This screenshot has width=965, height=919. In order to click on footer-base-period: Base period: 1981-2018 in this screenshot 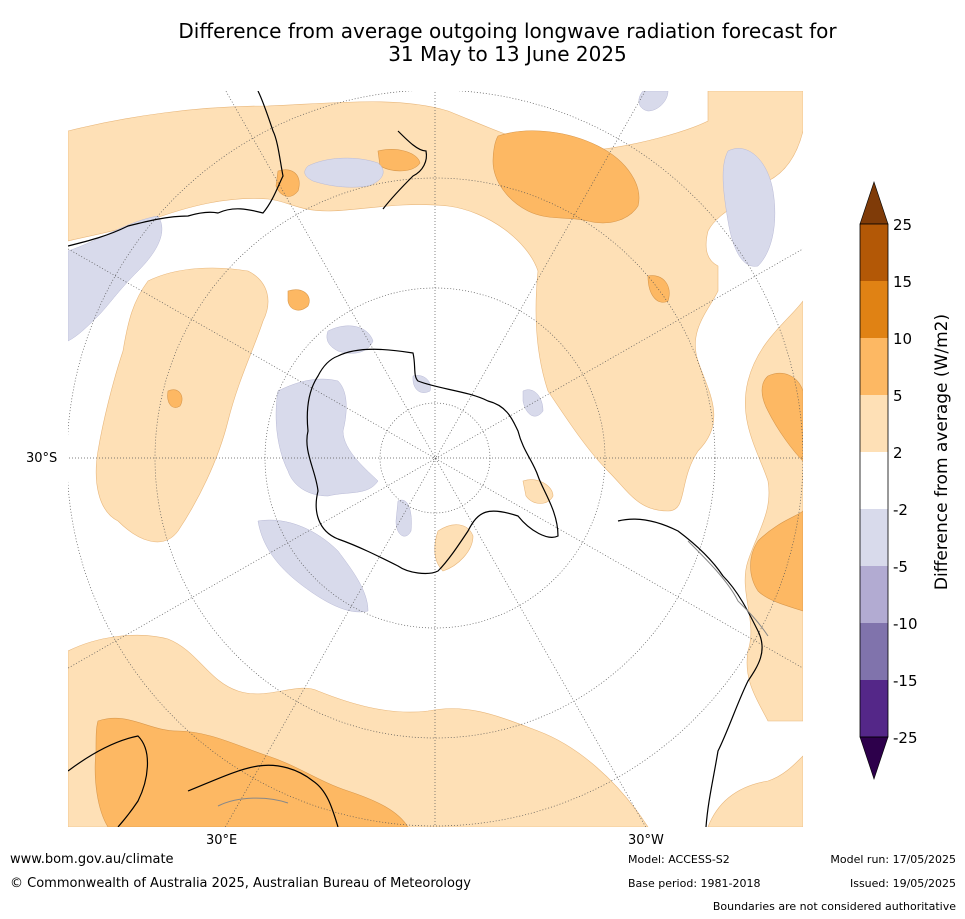, I will do `click(694, 883)`.